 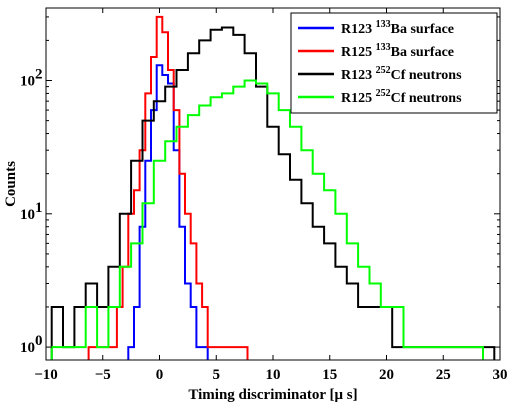 I want to click on y-tick-exponent: 1, so click(x=39, y=208).